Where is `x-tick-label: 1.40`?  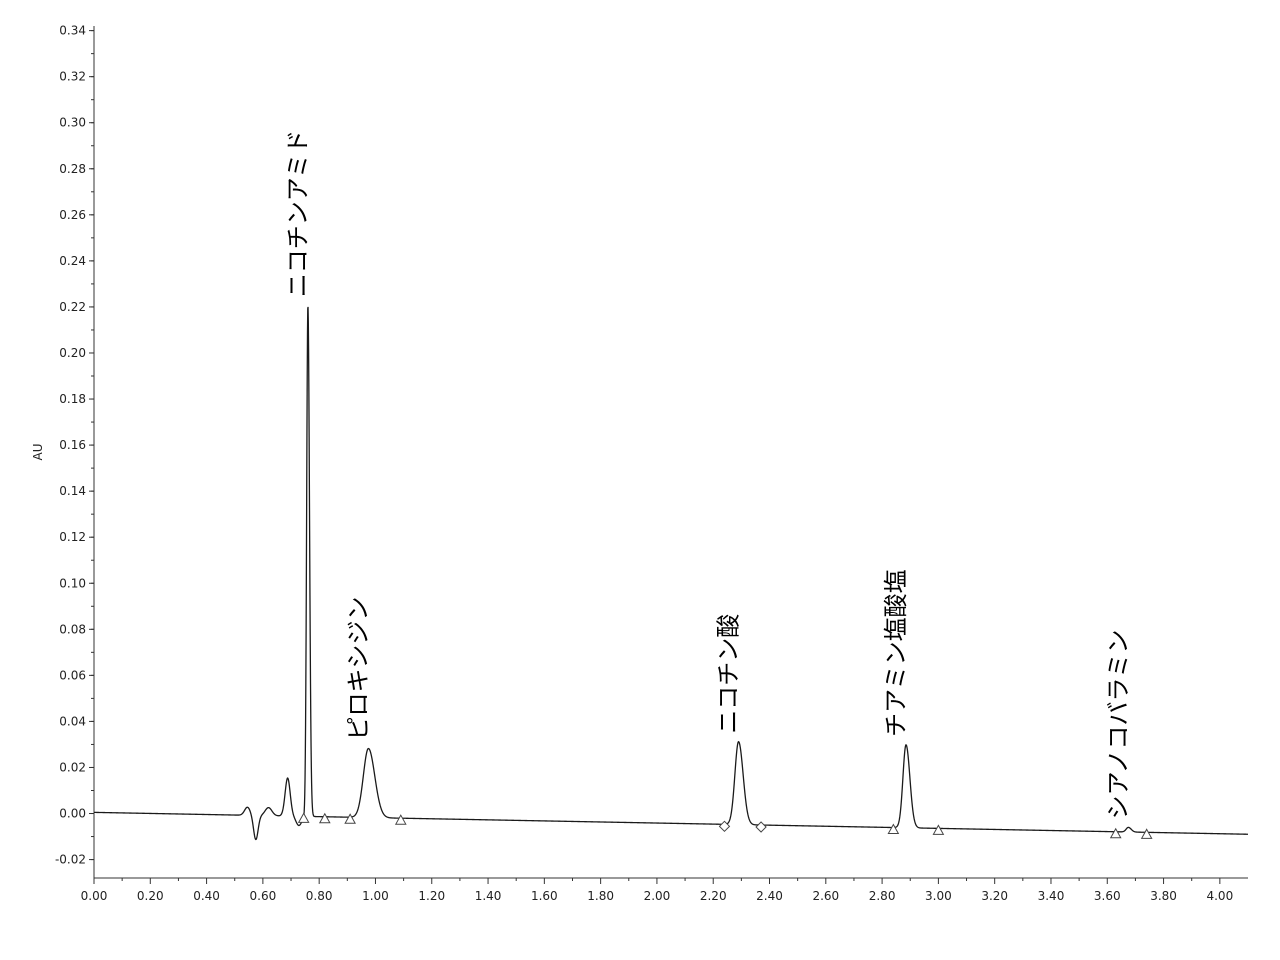 x-tick-label: 1.40 is located at coordinates (488, 896).